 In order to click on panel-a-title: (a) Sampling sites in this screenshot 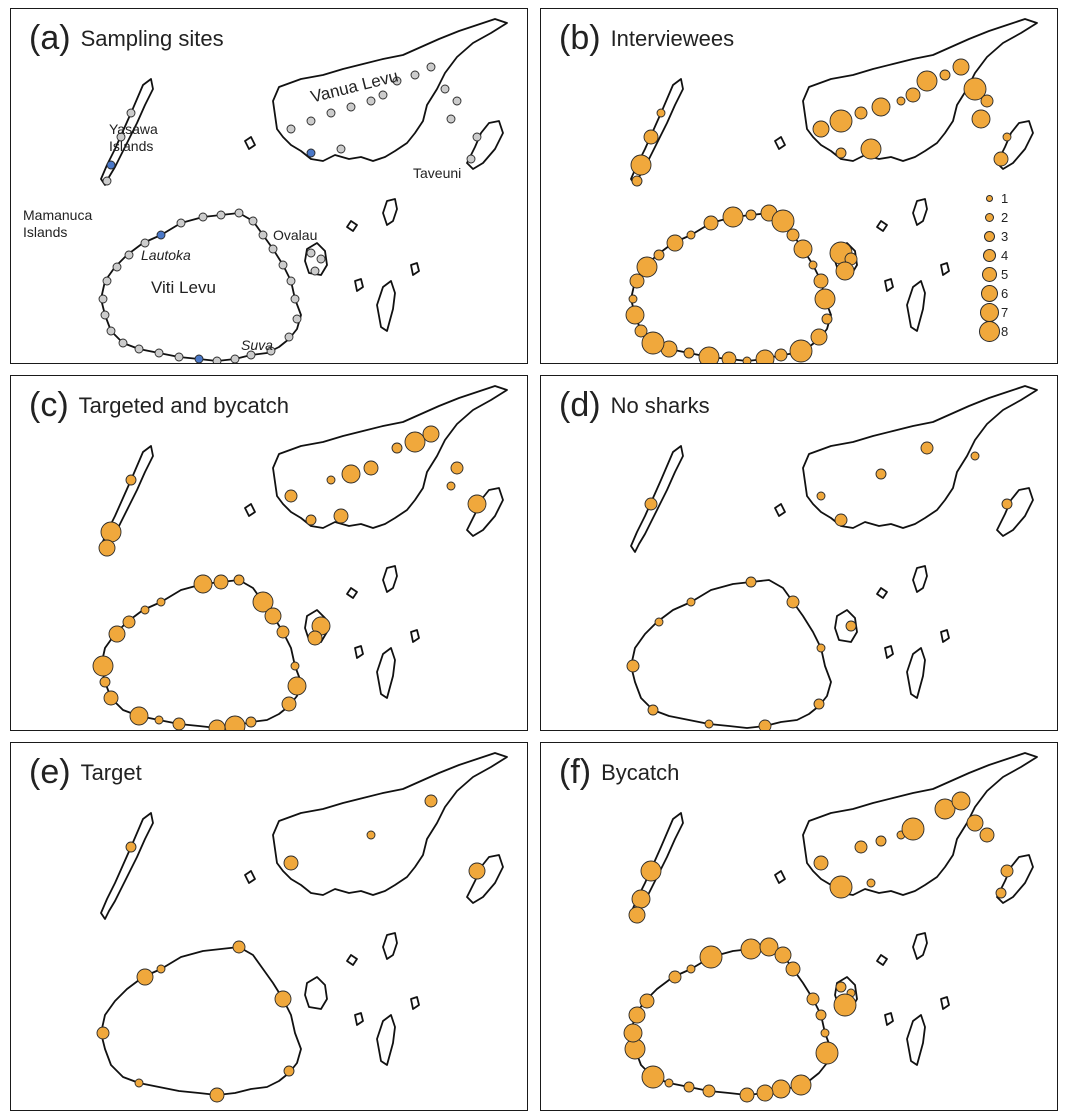, I will do `click(126, 38)`.